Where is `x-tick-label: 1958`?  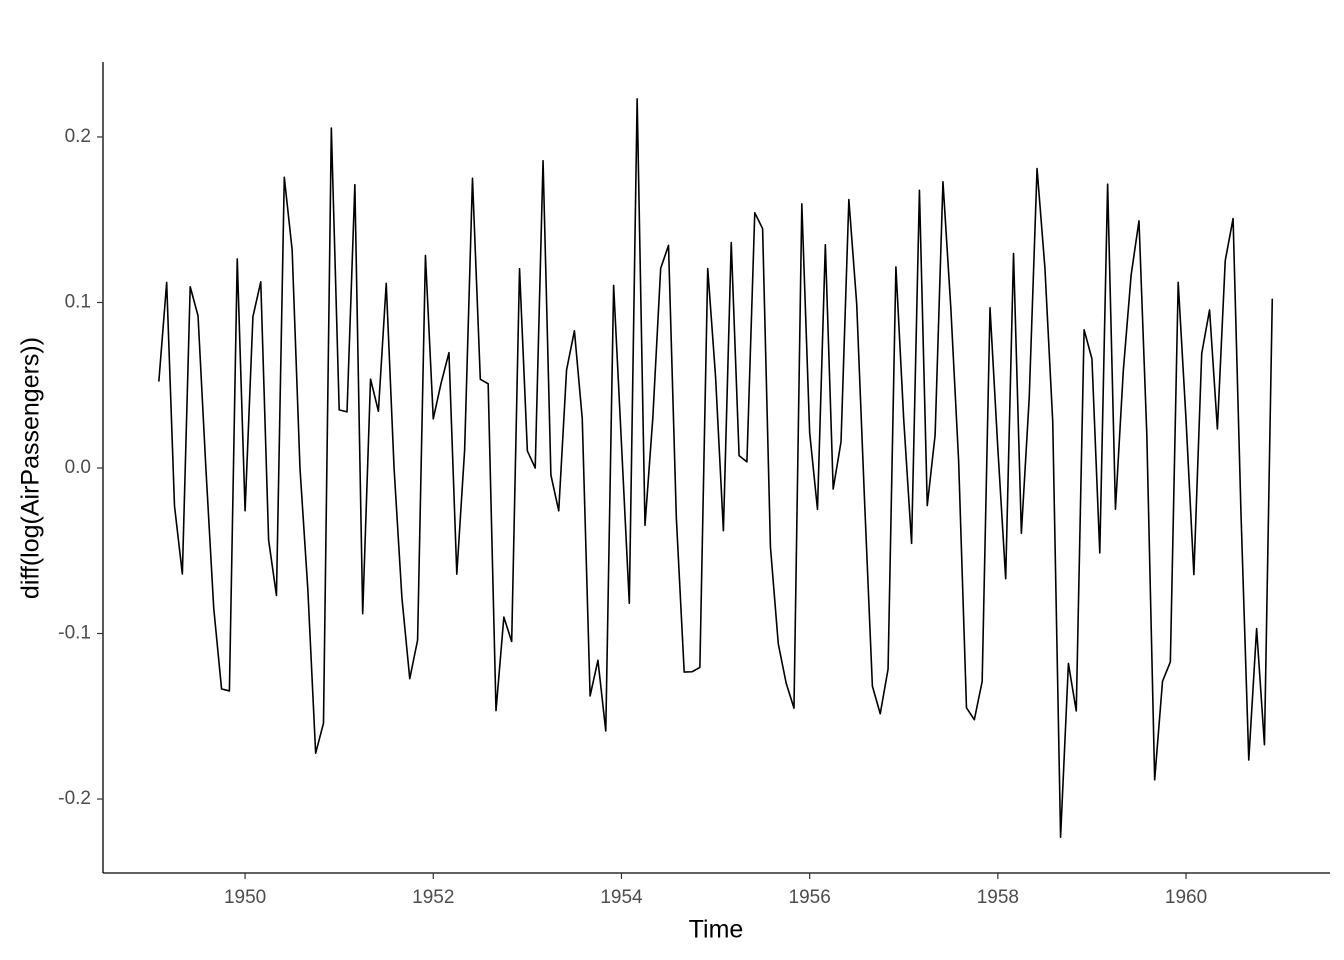 x-tick-label: 1958 is located at coordinates (998, 897).